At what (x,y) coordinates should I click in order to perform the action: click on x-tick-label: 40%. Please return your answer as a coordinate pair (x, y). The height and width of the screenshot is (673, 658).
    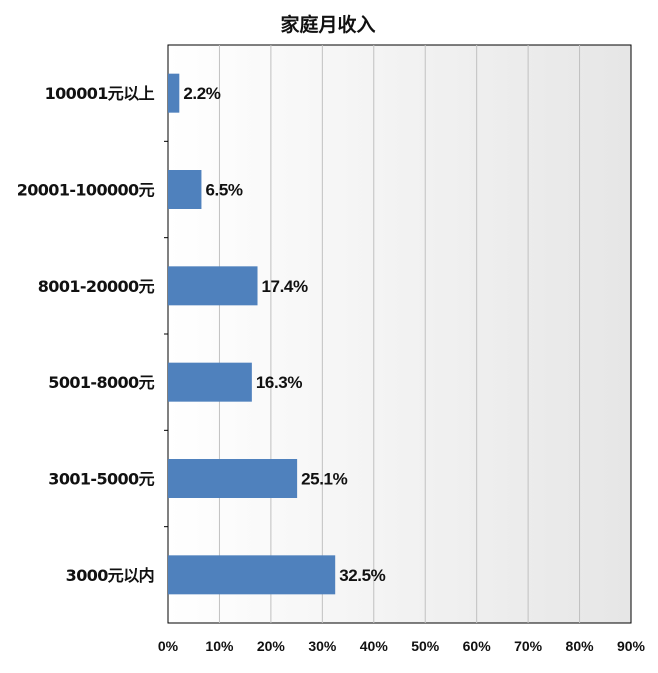
    Looking at the image, I should click on (374, 646).